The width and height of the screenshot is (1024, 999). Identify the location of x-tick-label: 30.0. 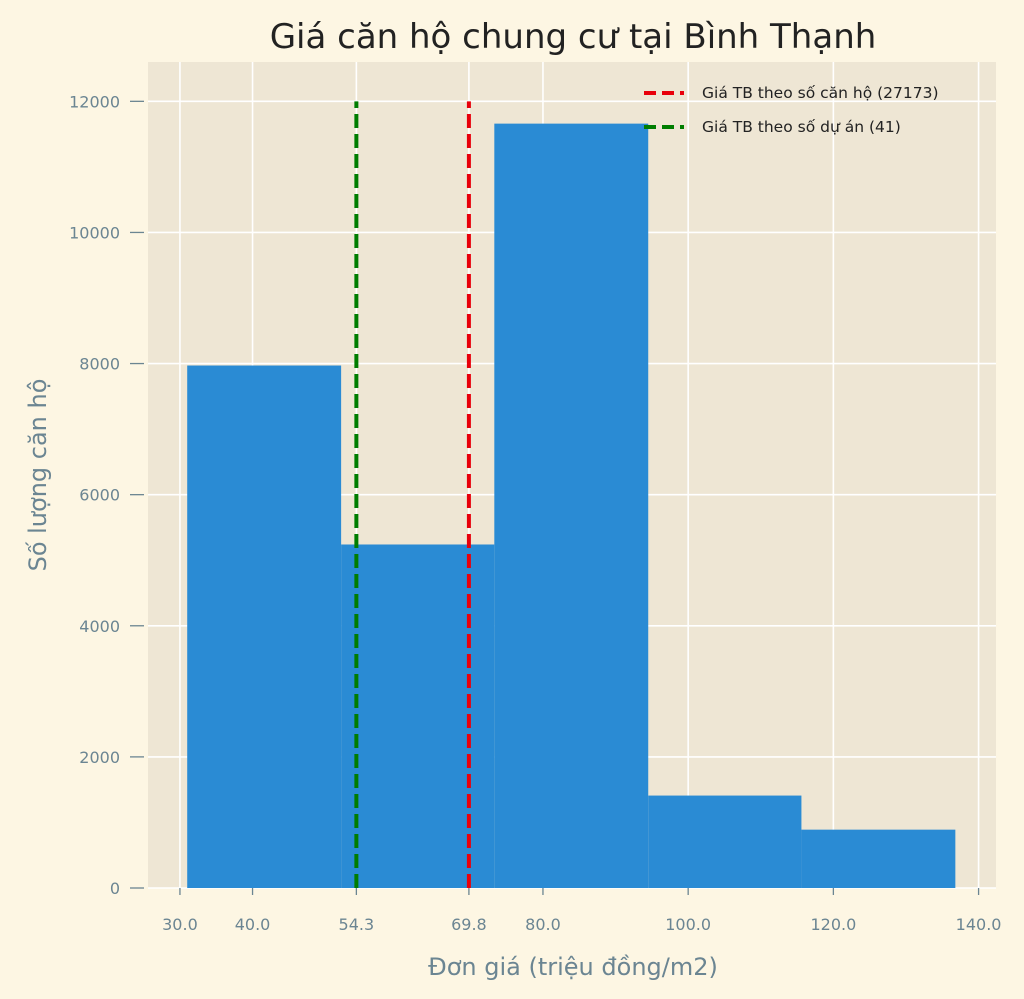
(180, 924).